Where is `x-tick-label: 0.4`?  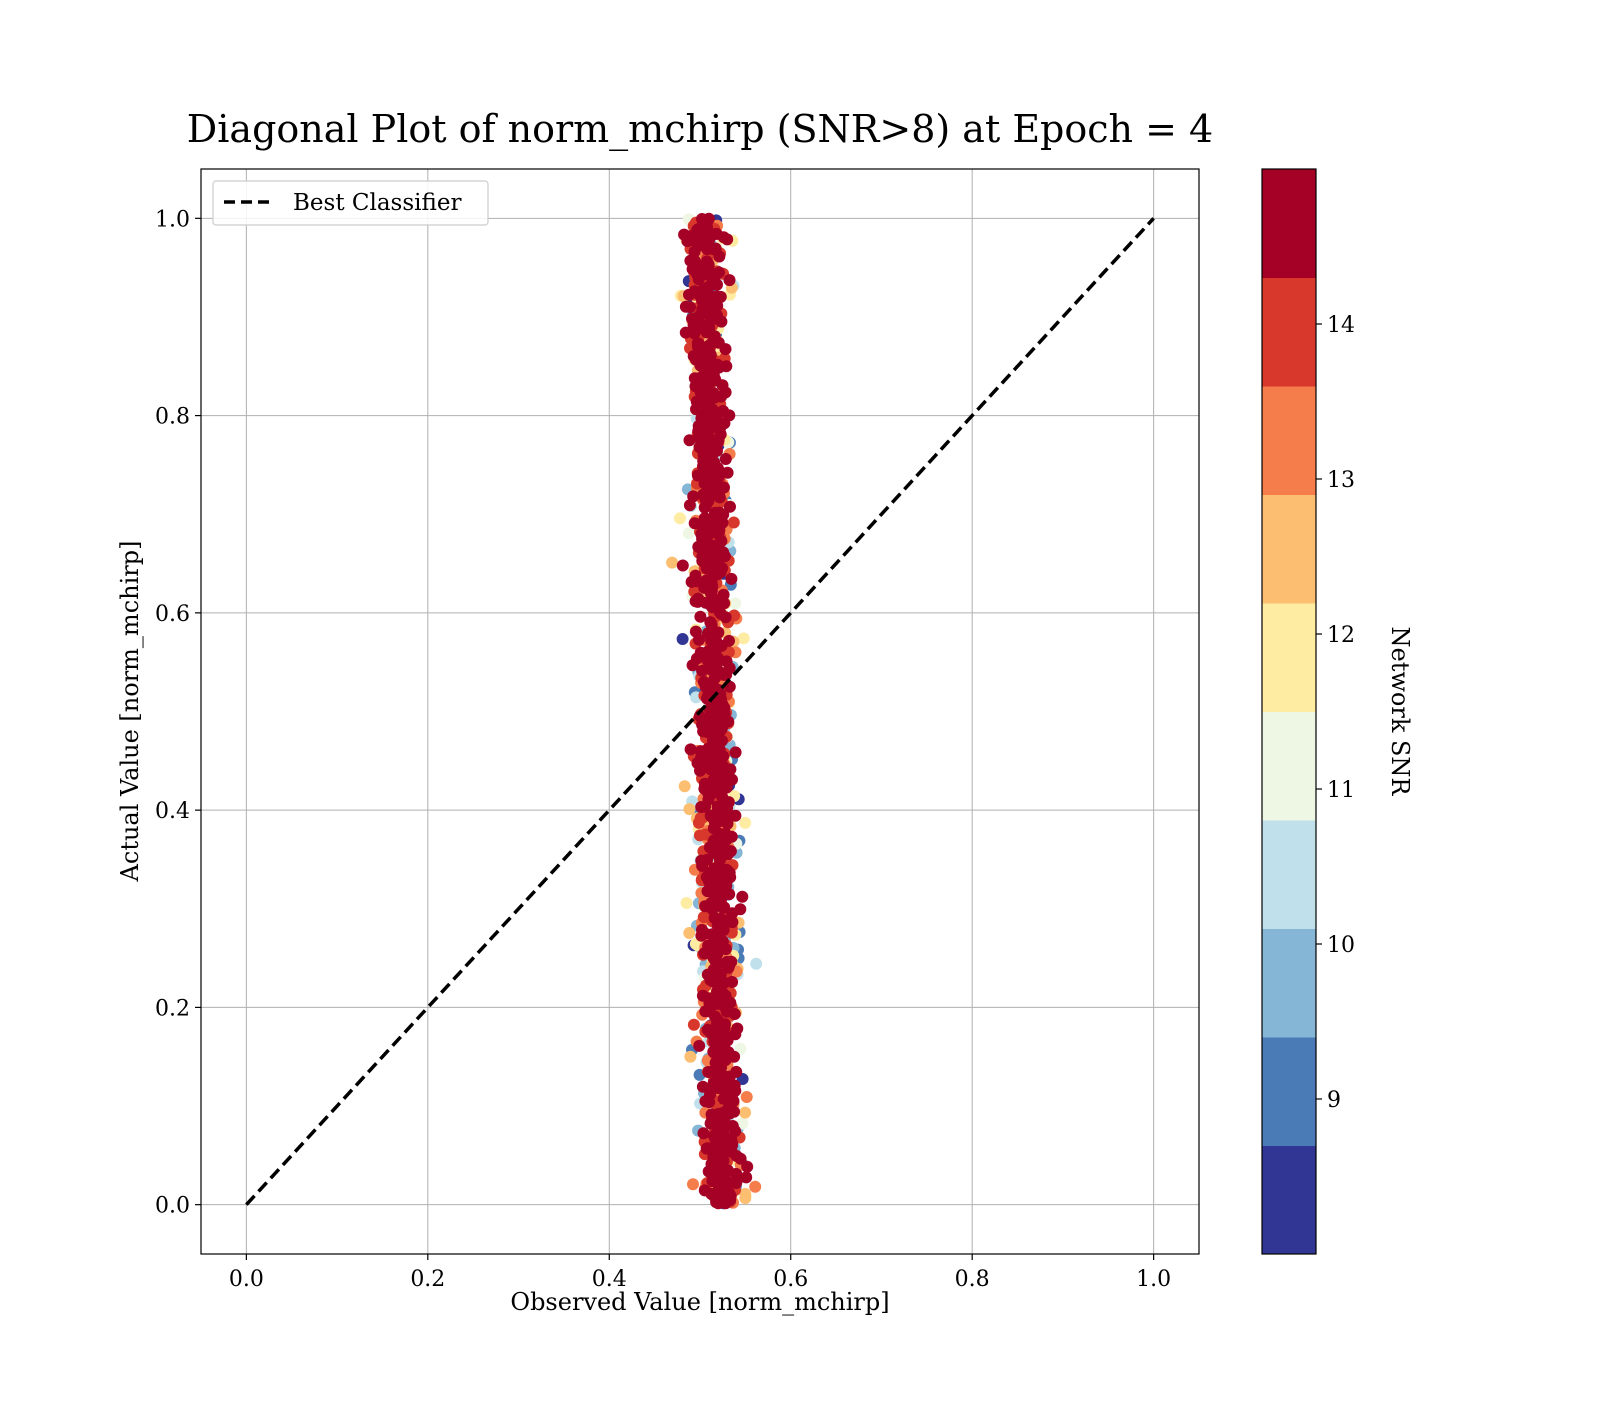 x-tick-label: 0.4 is located at coordinates (609, 1279).